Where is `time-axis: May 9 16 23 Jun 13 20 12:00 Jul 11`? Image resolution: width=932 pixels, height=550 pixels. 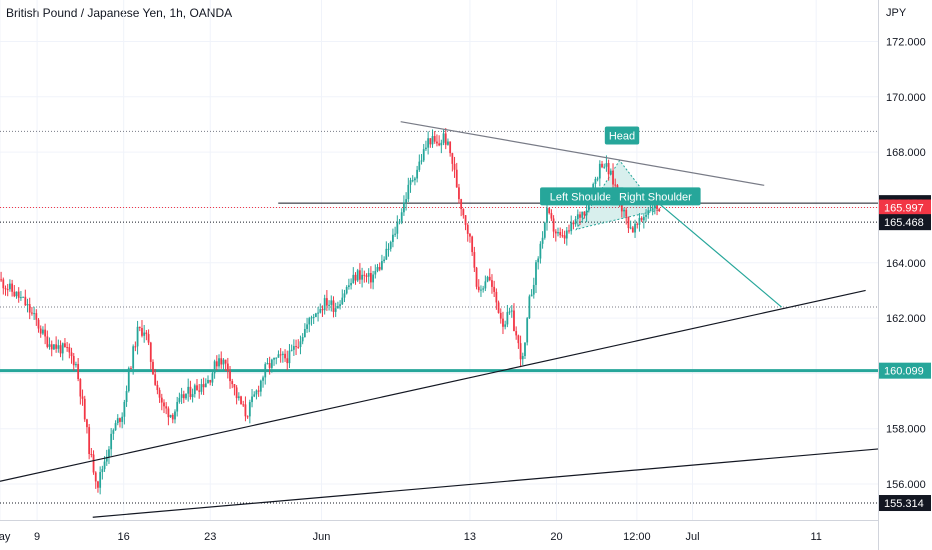
time-axis: May 9 16 23 Jun 13 20 12:00 Jul 11 is located at coordinates (439, 535).